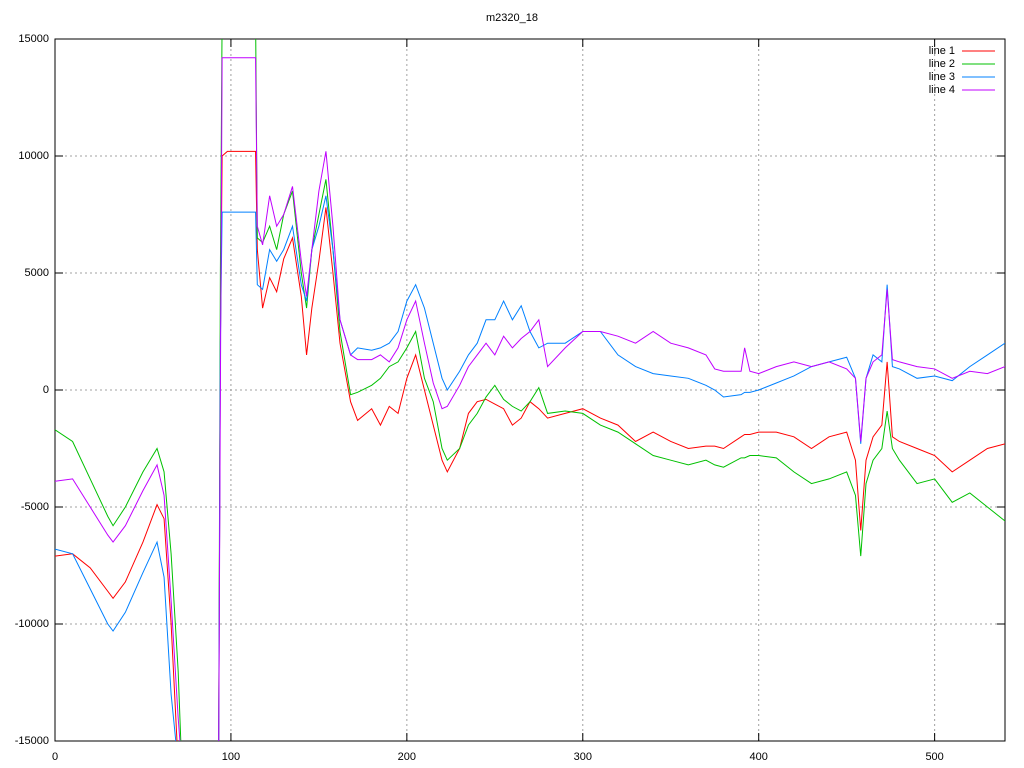 The width and height of the screenshot is (1024, 768). I want to click on x-tick-label: 500, so click(934, 757).